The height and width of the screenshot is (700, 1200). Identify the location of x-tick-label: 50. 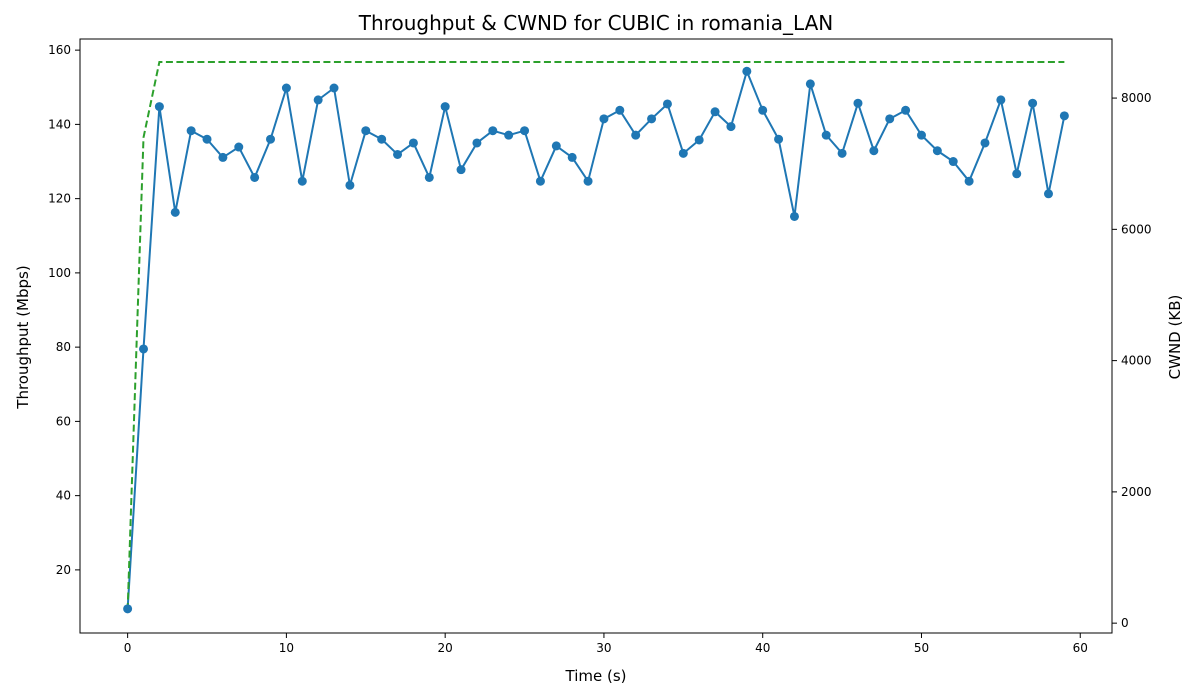
(921, 648).